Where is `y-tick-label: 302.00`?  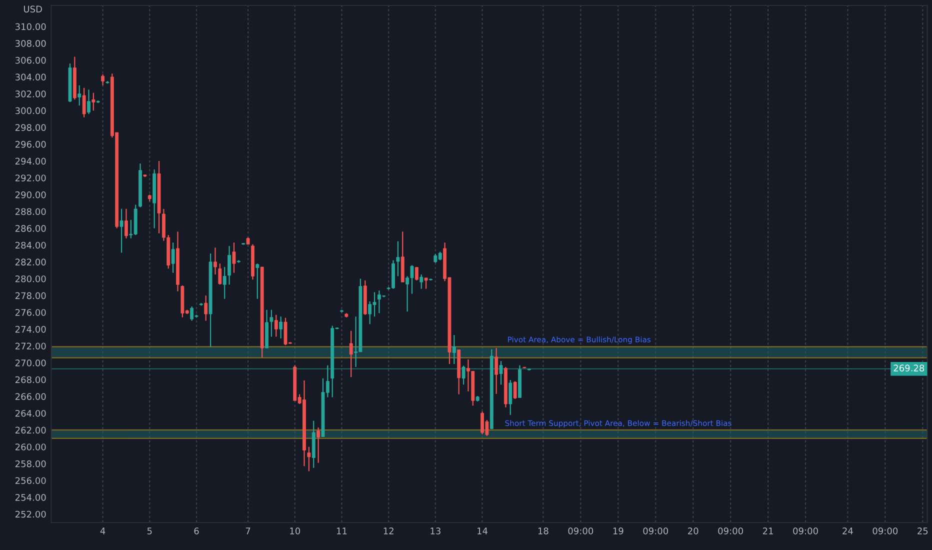
y-tick-label: 302.00 is located at coordinates (31, 94).